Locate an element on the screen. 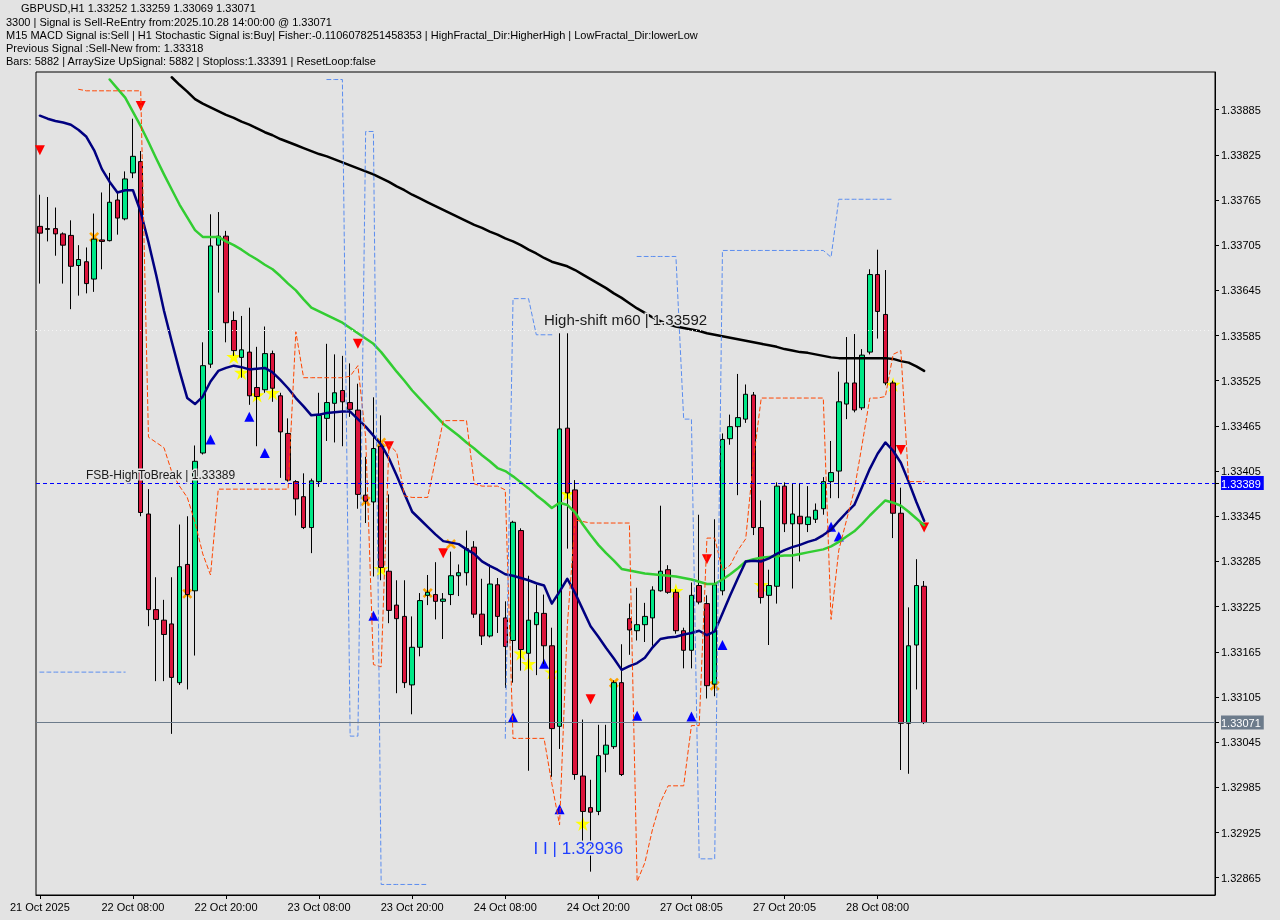  text: M15 MACD Signal is:Sell | H1 Stochastic Signal is:Buy| Fisher:-0.1106078251458353 | HighFractal_Dir:HigherHigh | LowFractal_Dir:lowerLow is located at coordinates (352, 34).